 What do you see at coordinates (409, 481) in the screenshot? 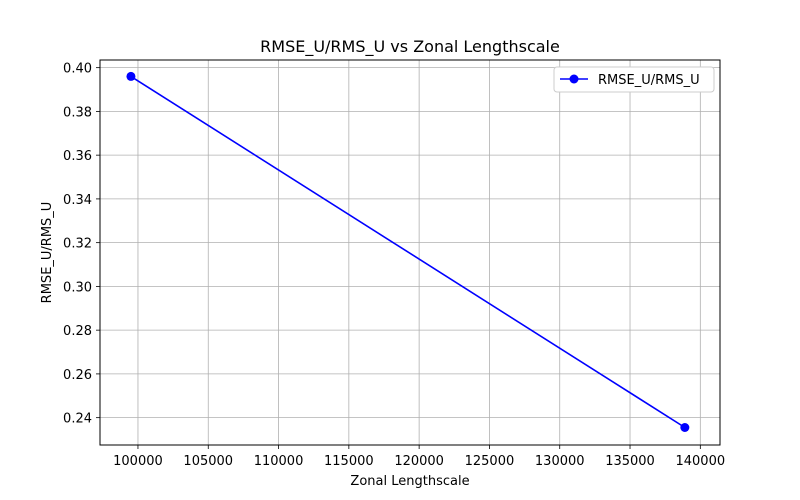
I see `x-axis-label: Zonal Lengthscale` at bounding box center [409, 481].